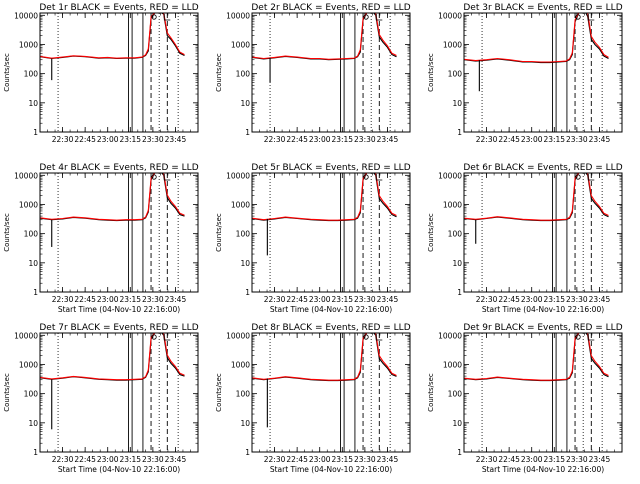 This screenshot has width=640, height=484. Describe the element at coordinates (542, 328) in the screenshot. I see `panel-title: Det 9r BLACK = Events, RED = LLD` at that location.